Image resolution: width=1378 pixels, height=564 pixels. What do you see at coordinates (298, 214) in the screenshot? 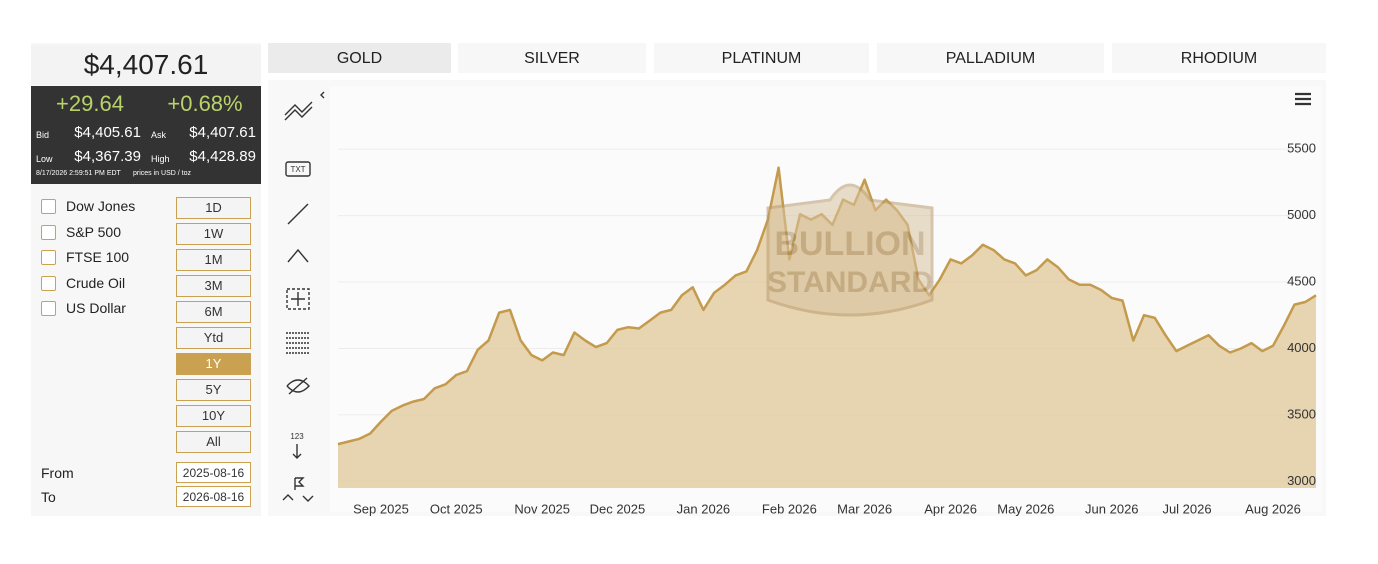
I see `line-tool-icon` at bounding box center [298, 214].